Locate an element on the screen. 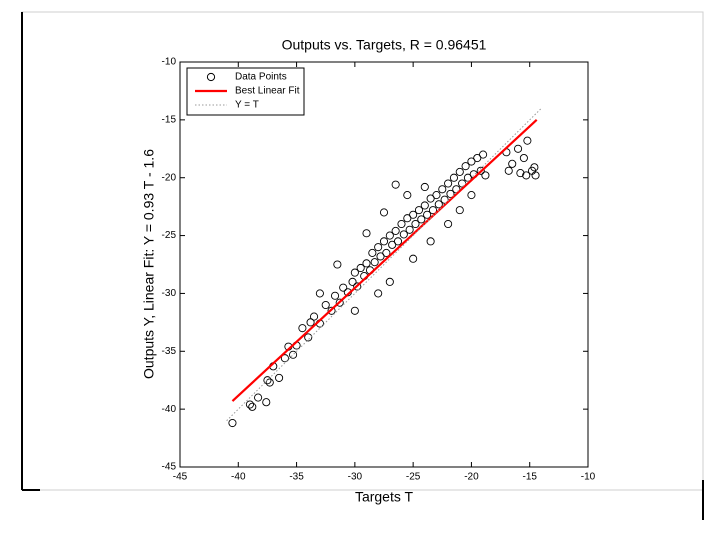 The height and width of the screenshot is (535, 724). legend-label: Data Points is located at coordinates (261, 77).